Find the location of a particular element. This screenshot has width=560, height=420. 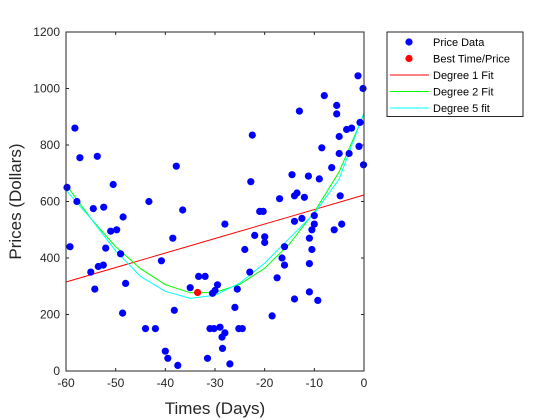

y-tick-label: 1000 is located at coordinates (46, 89).